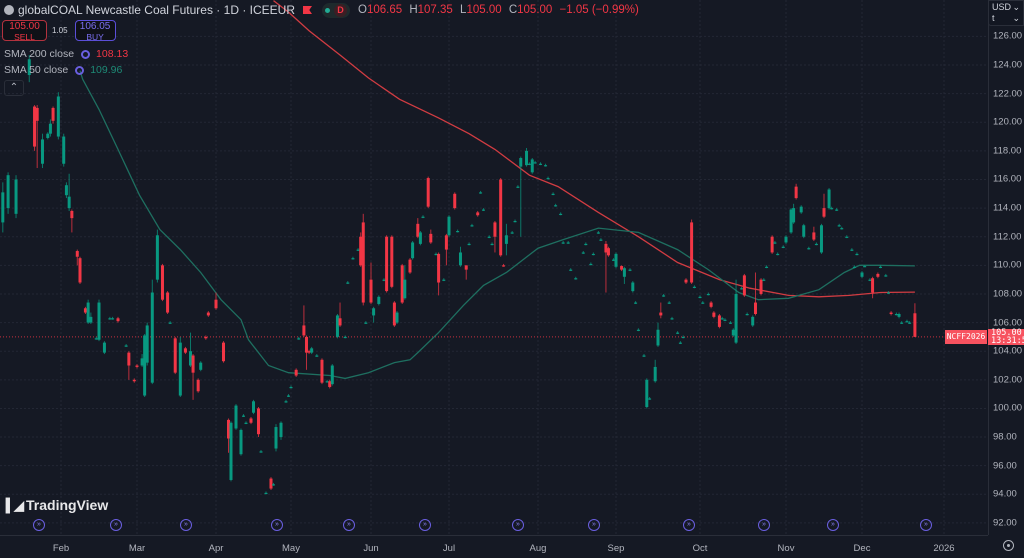 The height and width of the screenshot is (558, 1024). What do you see at coordinates (786, 548) in the screenshot?
I see `time-tick-label: Nov` at bounding box center [786, 548].